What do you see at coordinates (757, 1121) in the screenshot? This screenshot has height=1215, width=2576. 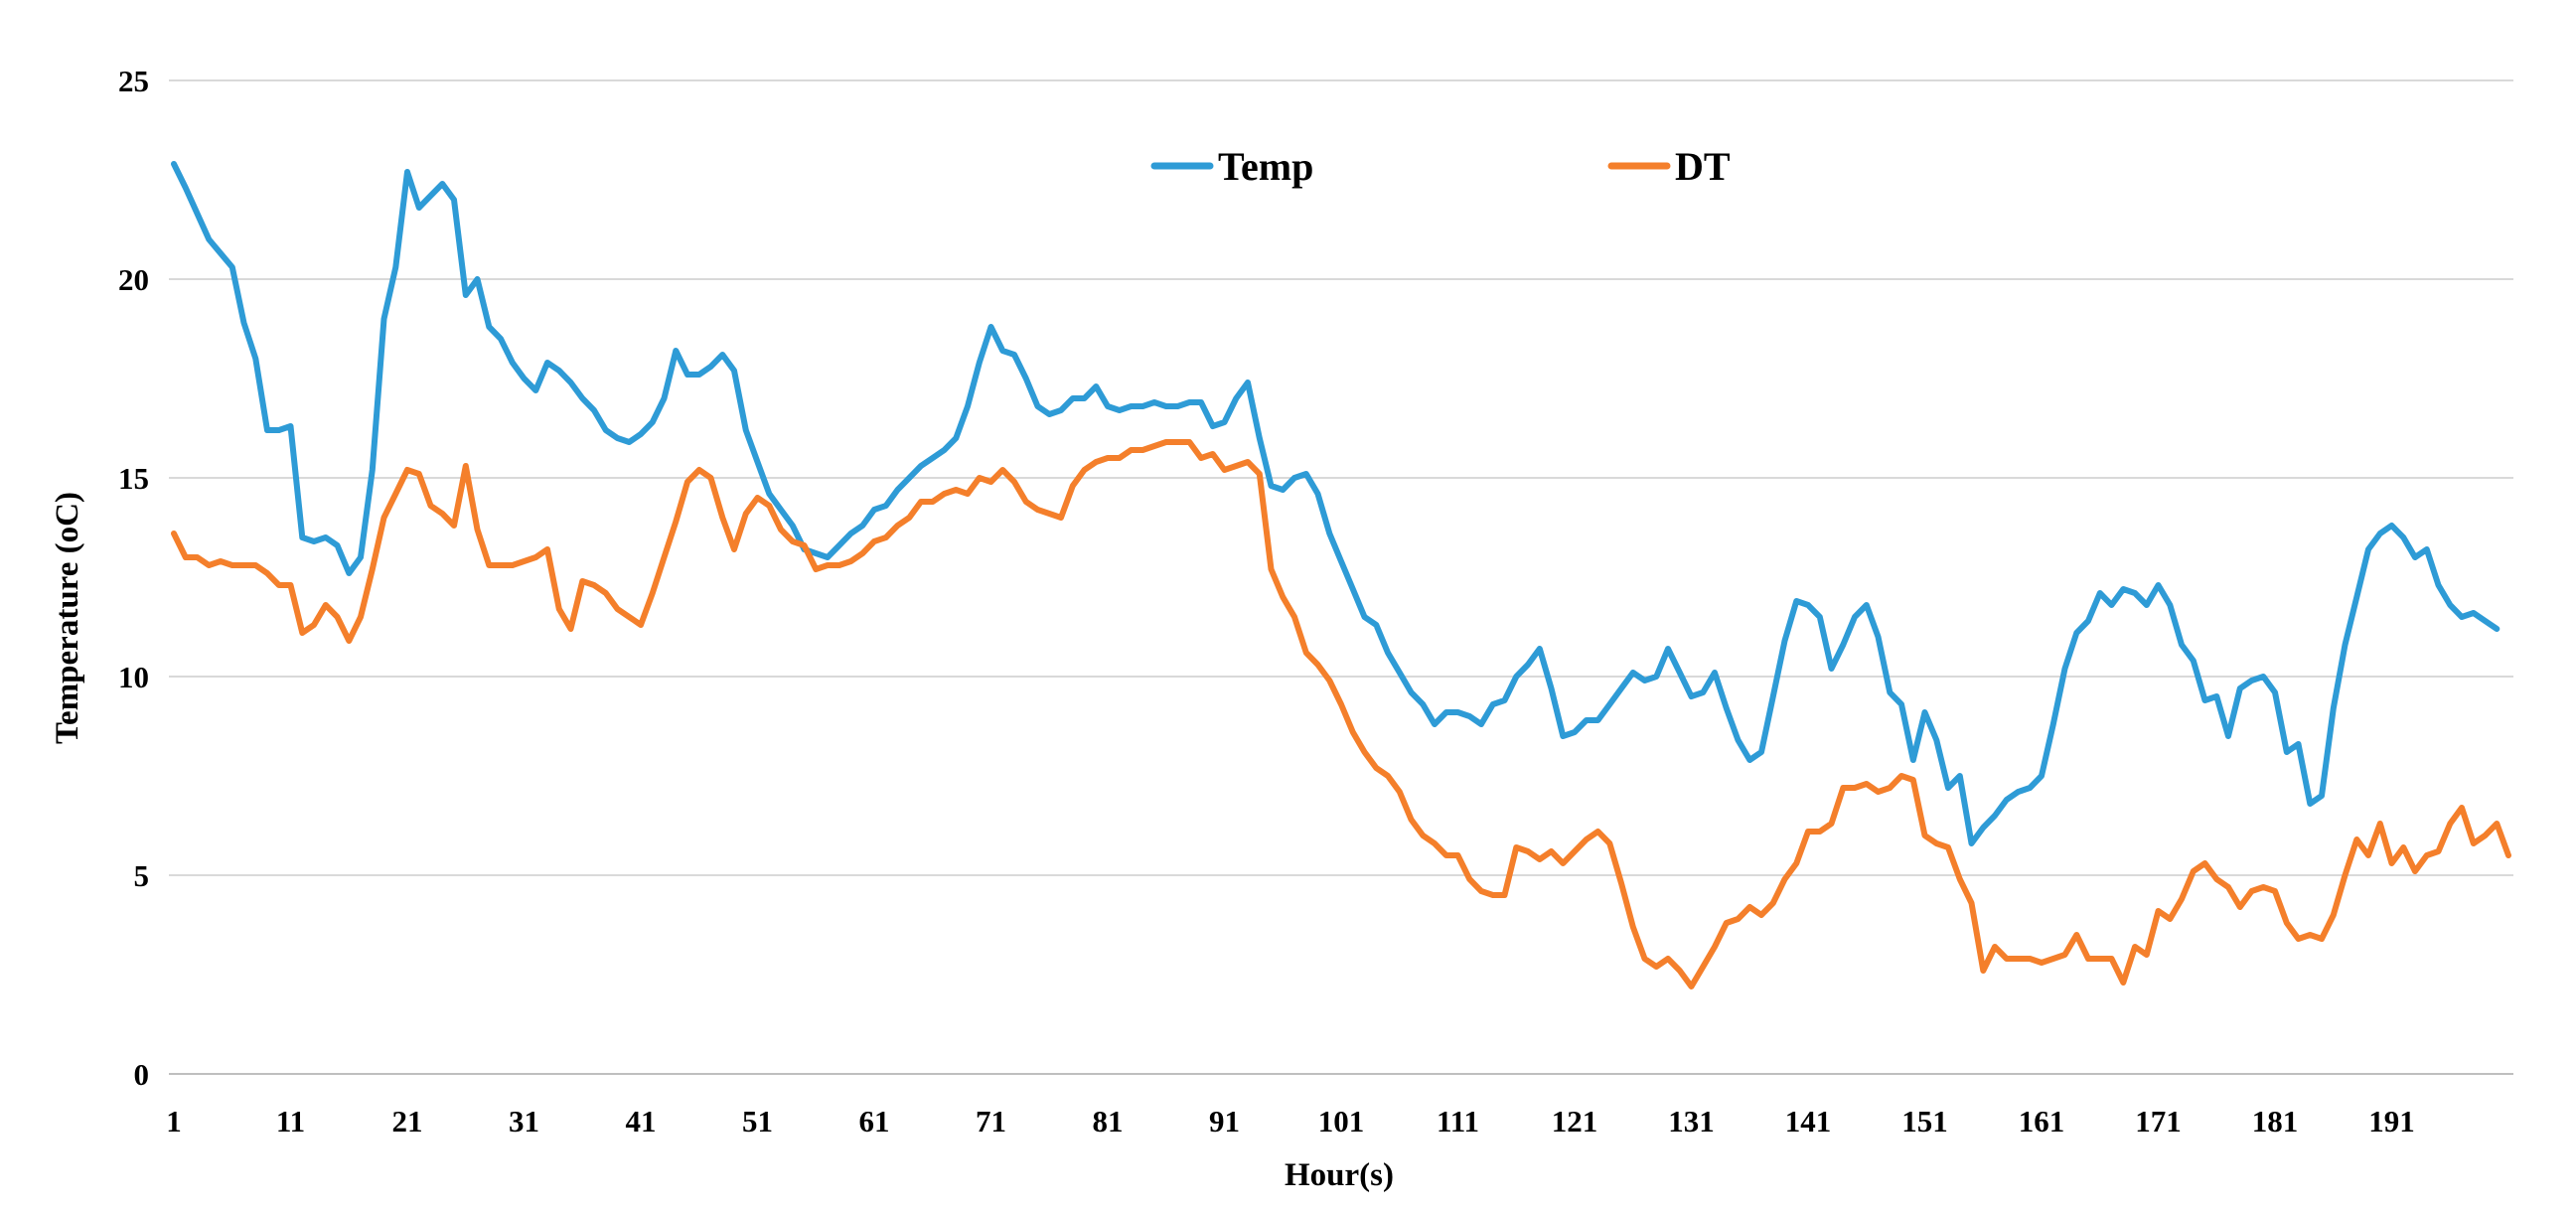 I see `x-tick-label: 51` at bounding box center [757, 1121].